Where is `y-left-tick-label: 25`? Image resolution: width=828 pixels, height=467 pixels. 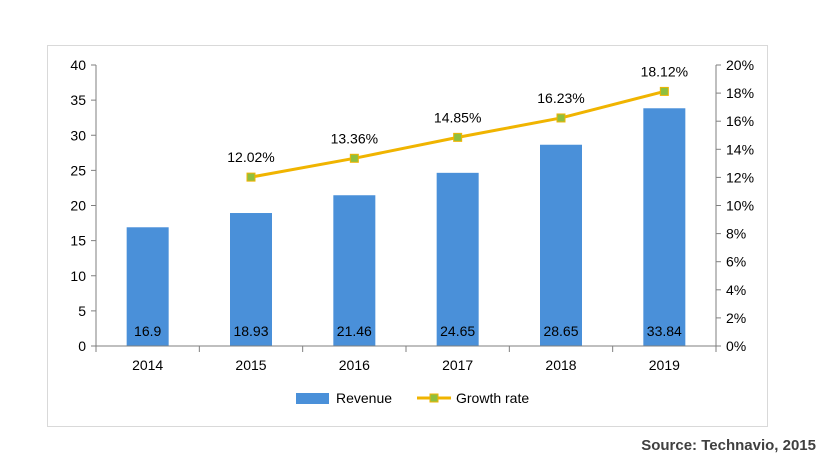 y-left-tick-label: 25 is located at coordinates (78, 170).